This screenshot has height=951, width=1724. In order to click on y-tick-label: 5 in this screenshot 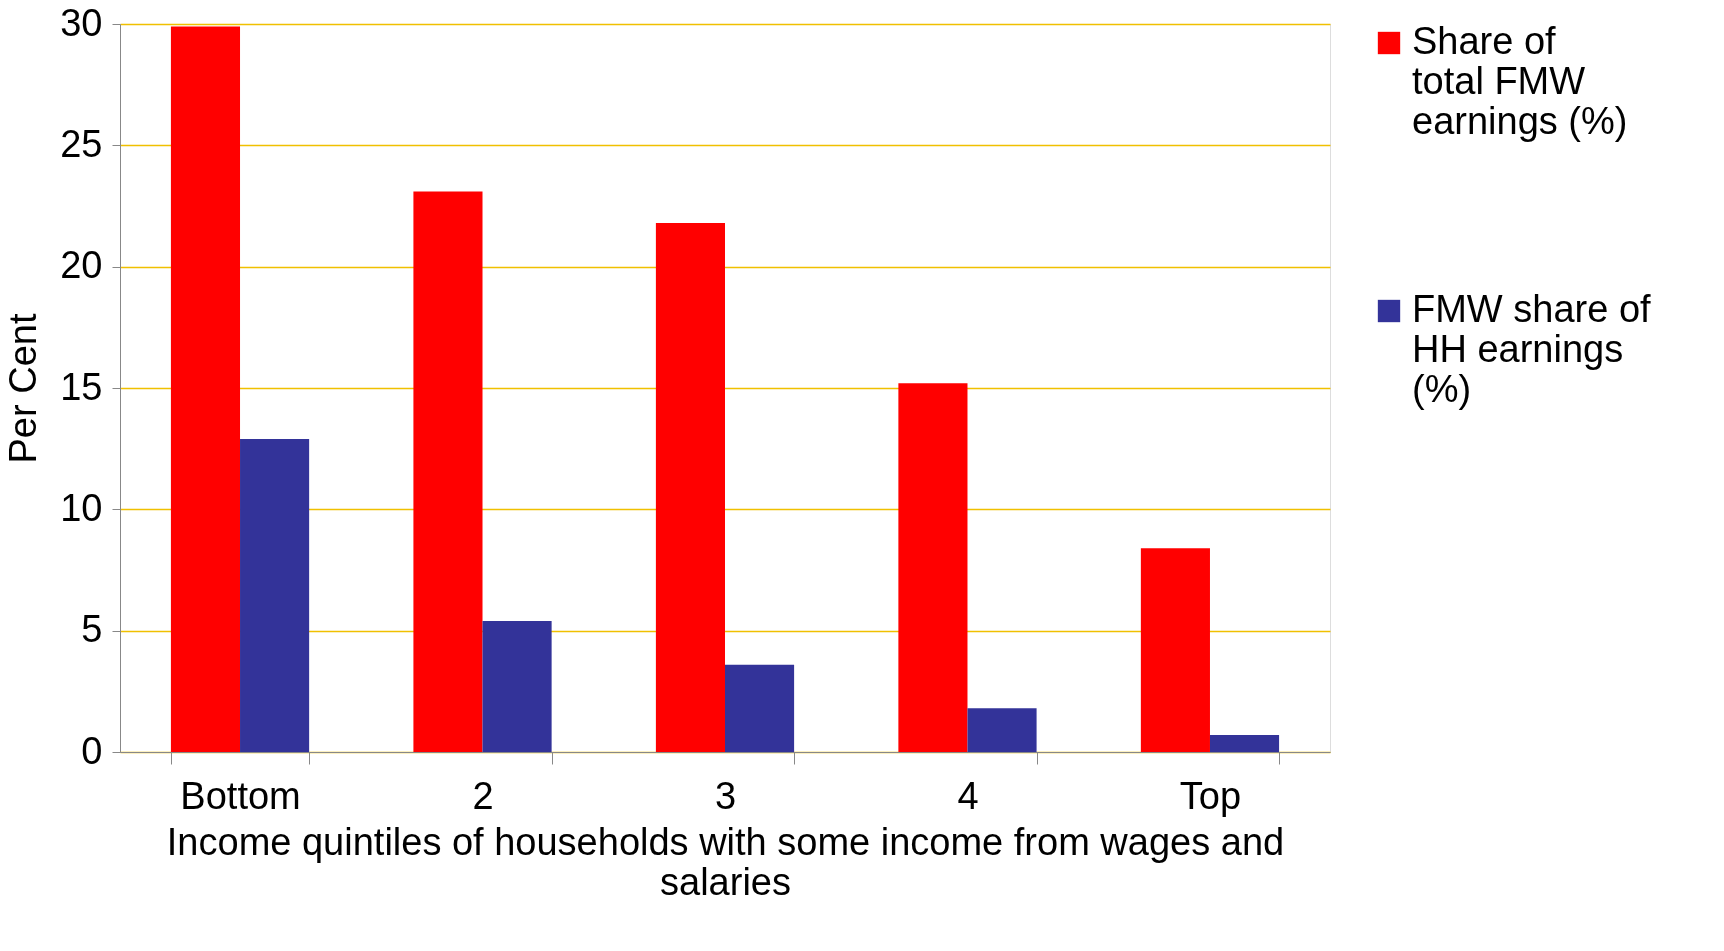, I will do `click(92, 629)`.